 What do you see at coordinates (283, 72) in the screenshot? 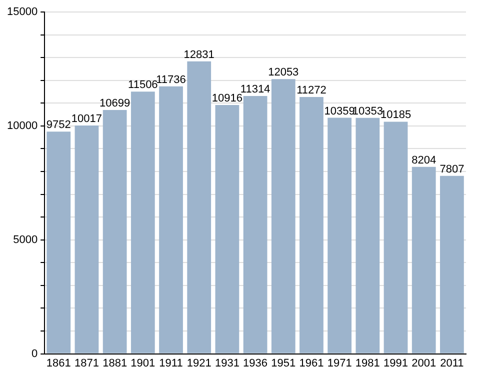
I see `data-label: 12053` at bounding box center [283, 72].